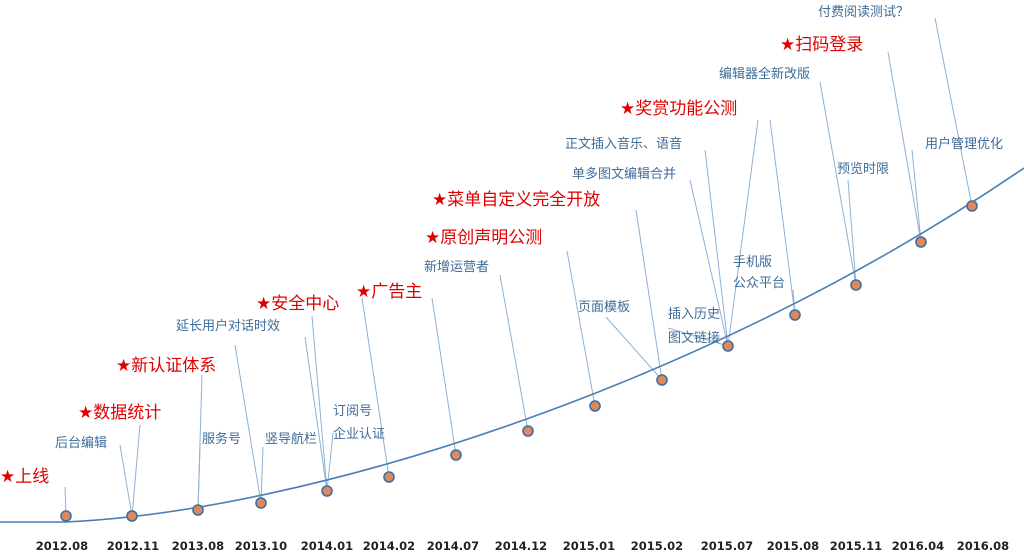  I want to click on minor-event-label: 图文链接, so click(694, 338).